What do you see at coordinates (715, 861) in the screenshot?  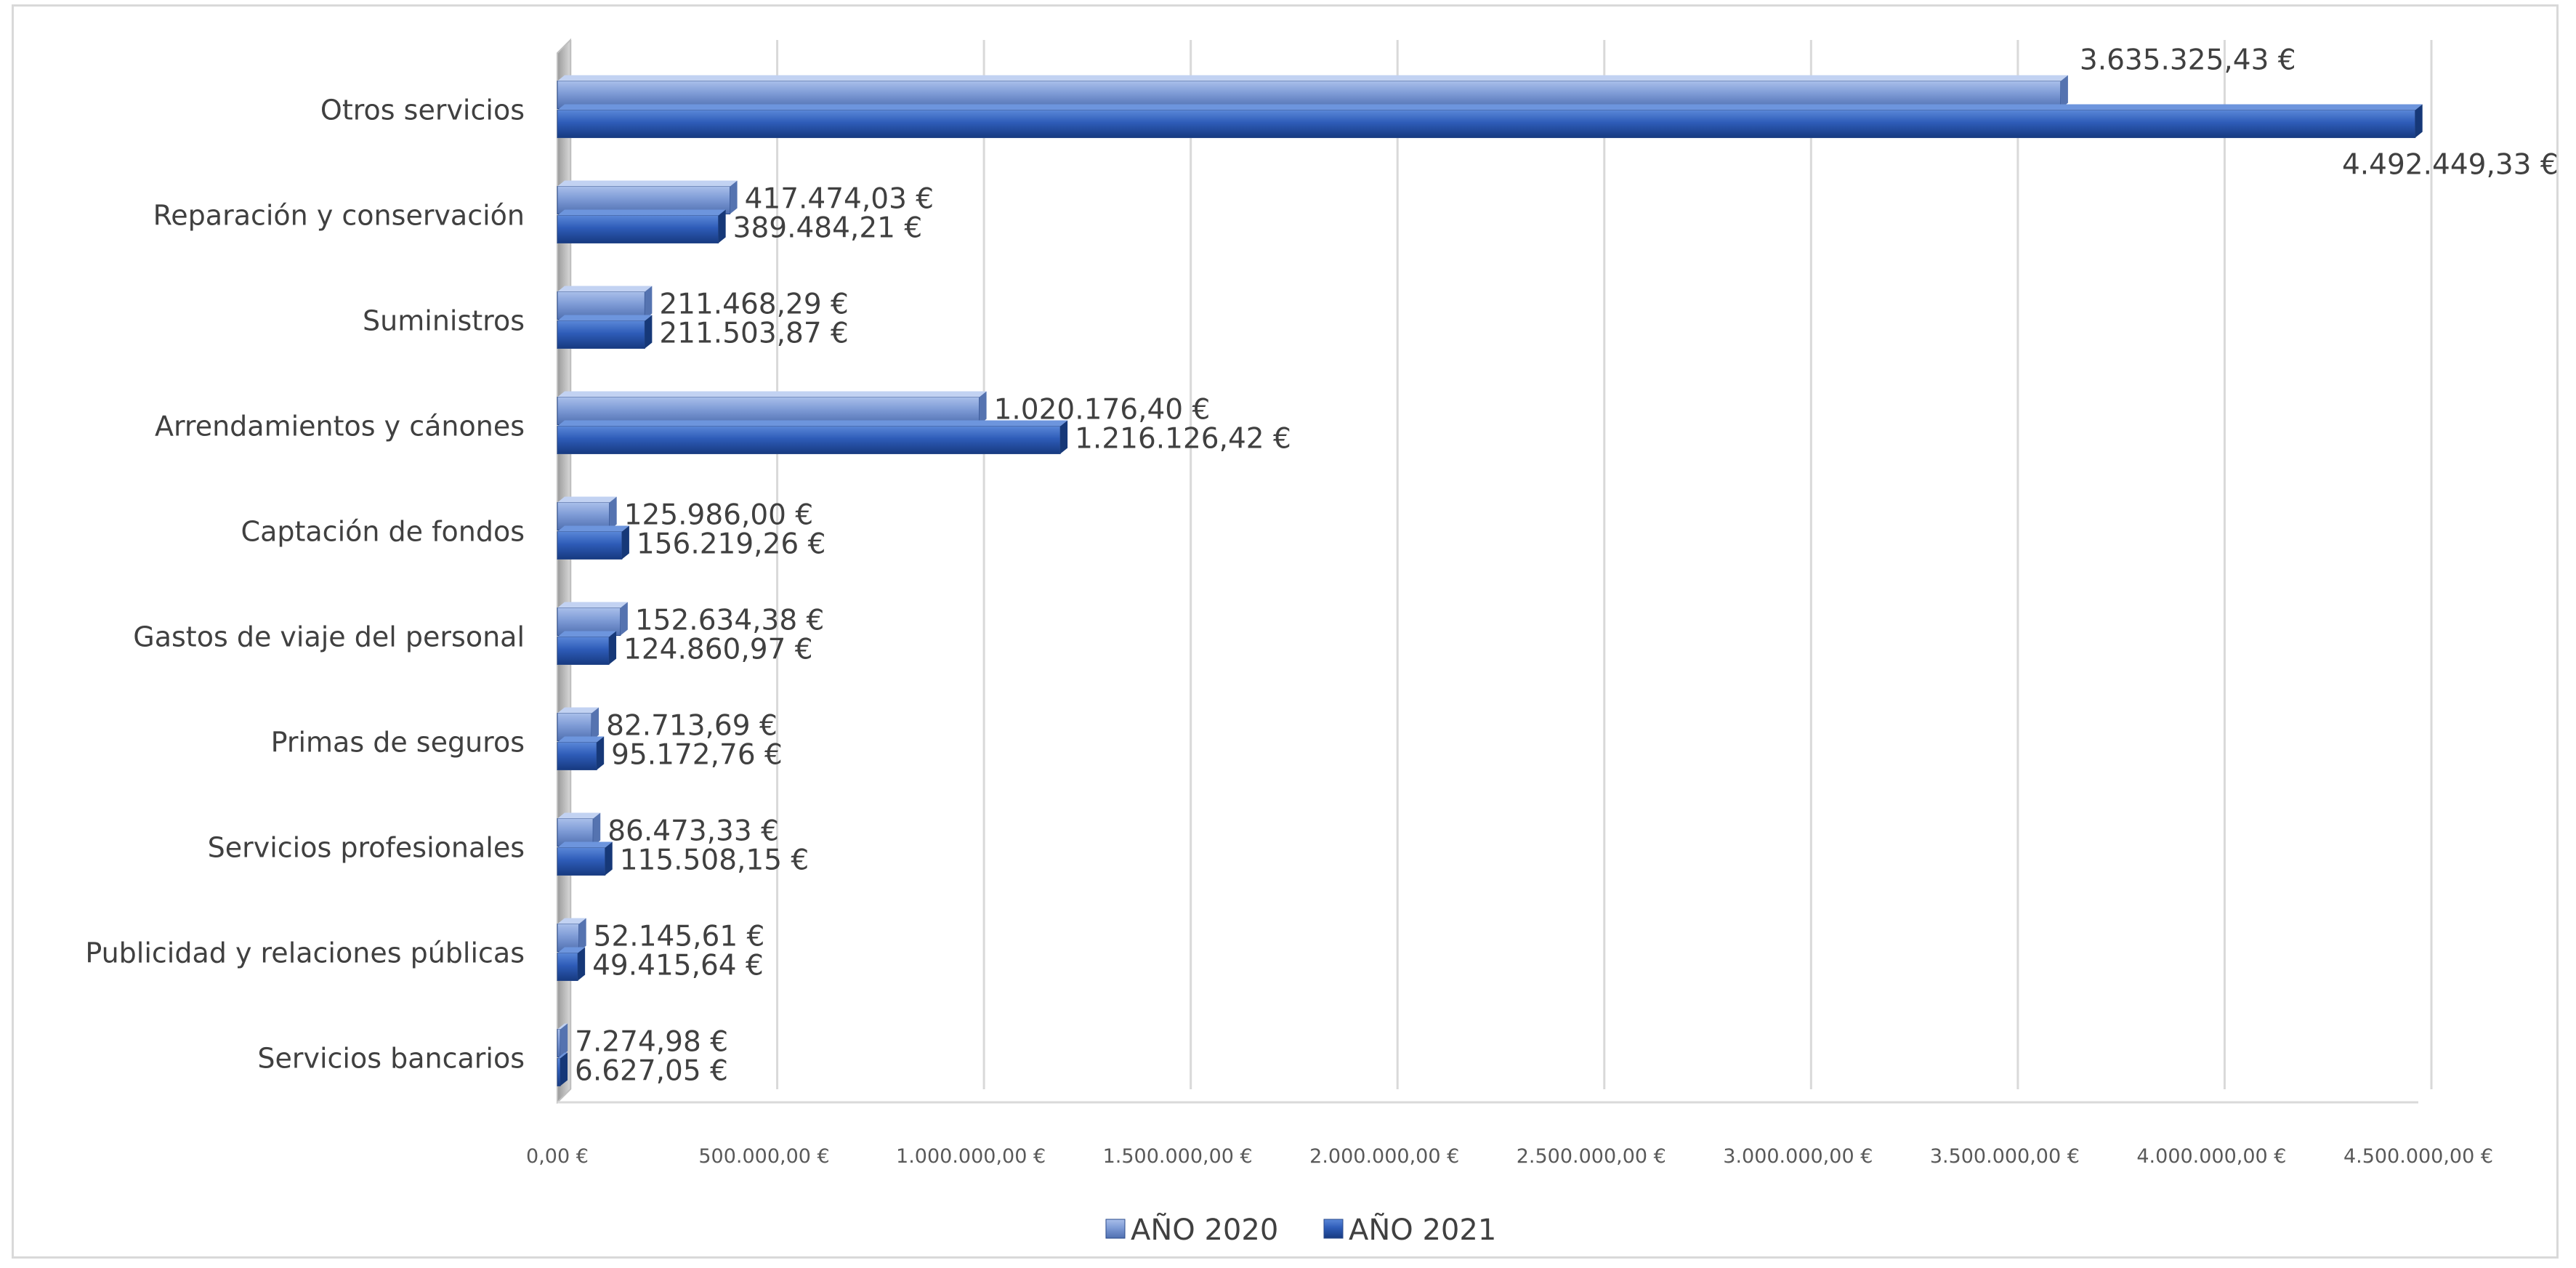 I see `data-label: 115.508,15 €` at bounding box center [715, 861].